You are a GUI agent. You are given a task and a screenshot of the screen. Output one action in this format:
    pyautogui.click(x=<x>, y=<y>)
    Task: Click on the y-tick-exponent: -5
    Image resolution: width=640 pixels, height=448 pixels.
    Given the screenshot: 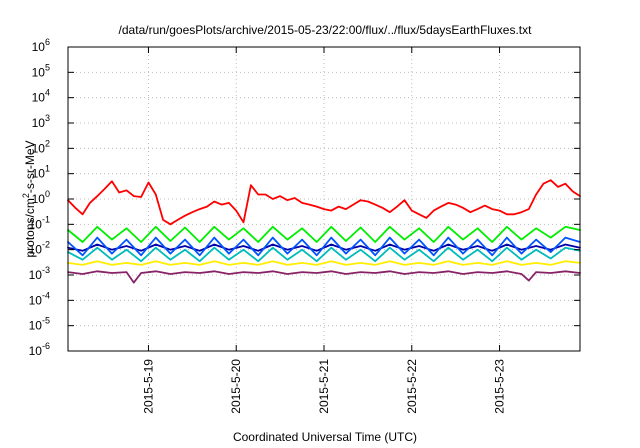 What is the action you would take?
    pyautogui.click(x=46, y=321)
    